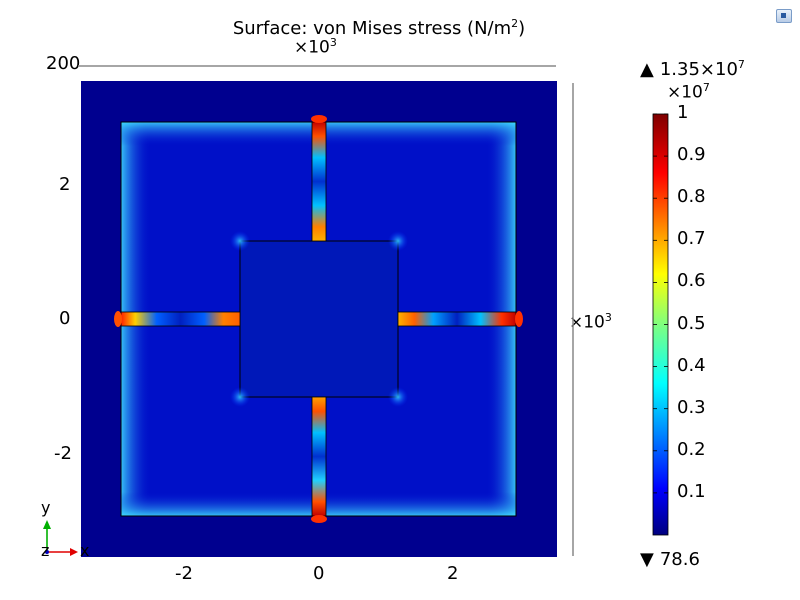 The height and width of the screenshot is (600, 800). Describe the element at coordinates (315, 47) in the screenshot. I see `top-axis-scale-label: ×10³` at that location.